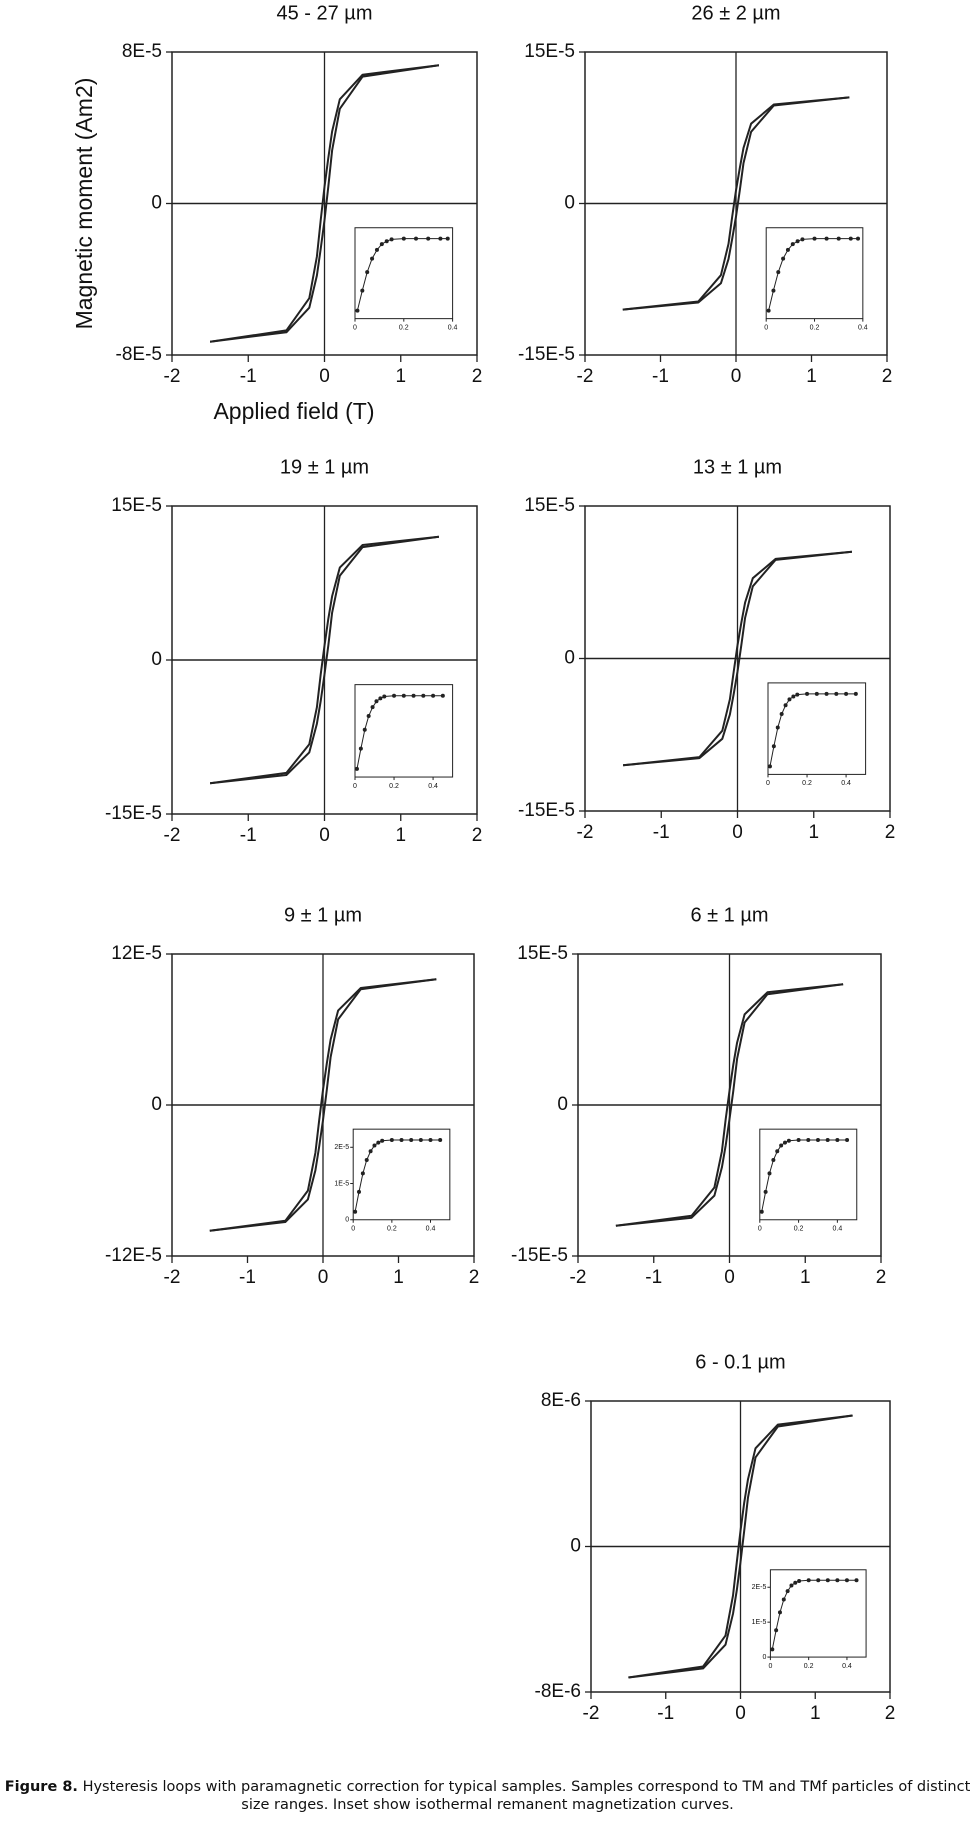 This screenshot has height=1827, width=975. I want to click on chart-title: 45 - 27 µm, so click(324, 13).